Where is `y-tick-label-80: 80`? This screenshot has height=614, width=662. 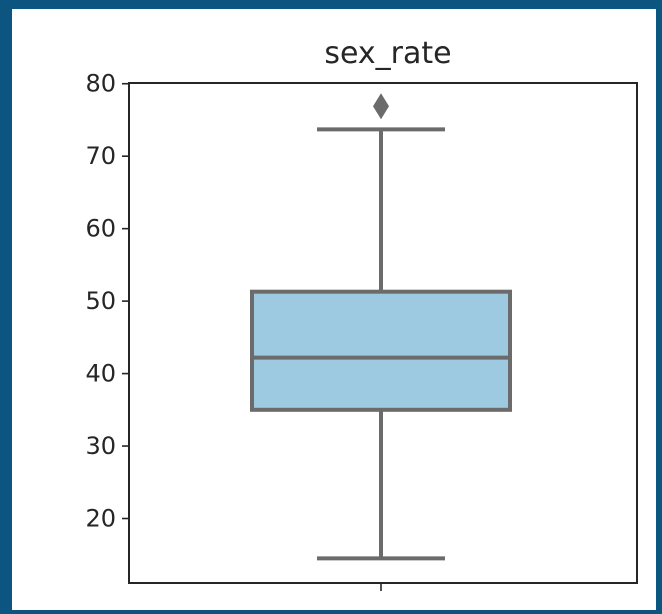
y-tick-label-80: 80 is located at coordinates (100, 84).